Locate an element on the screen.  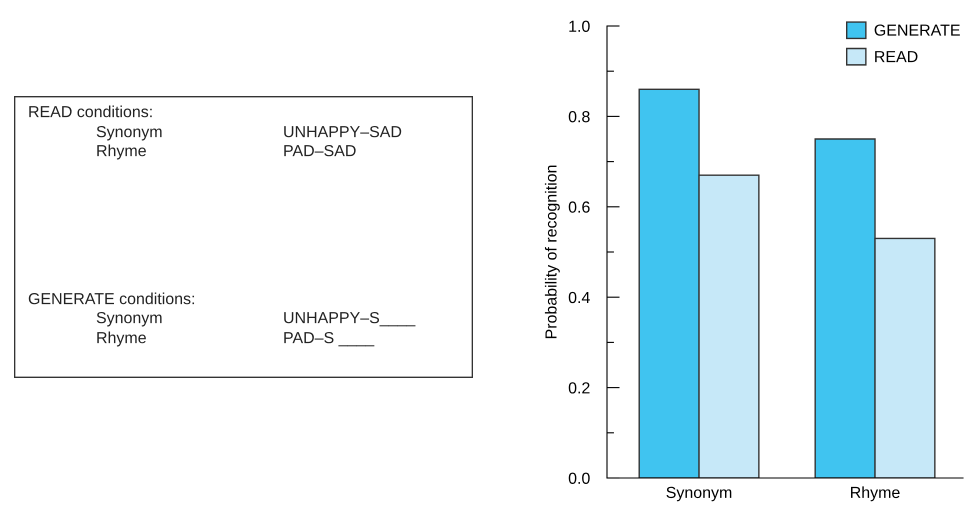
legend-label: READ is located at coordinates (896, 56).